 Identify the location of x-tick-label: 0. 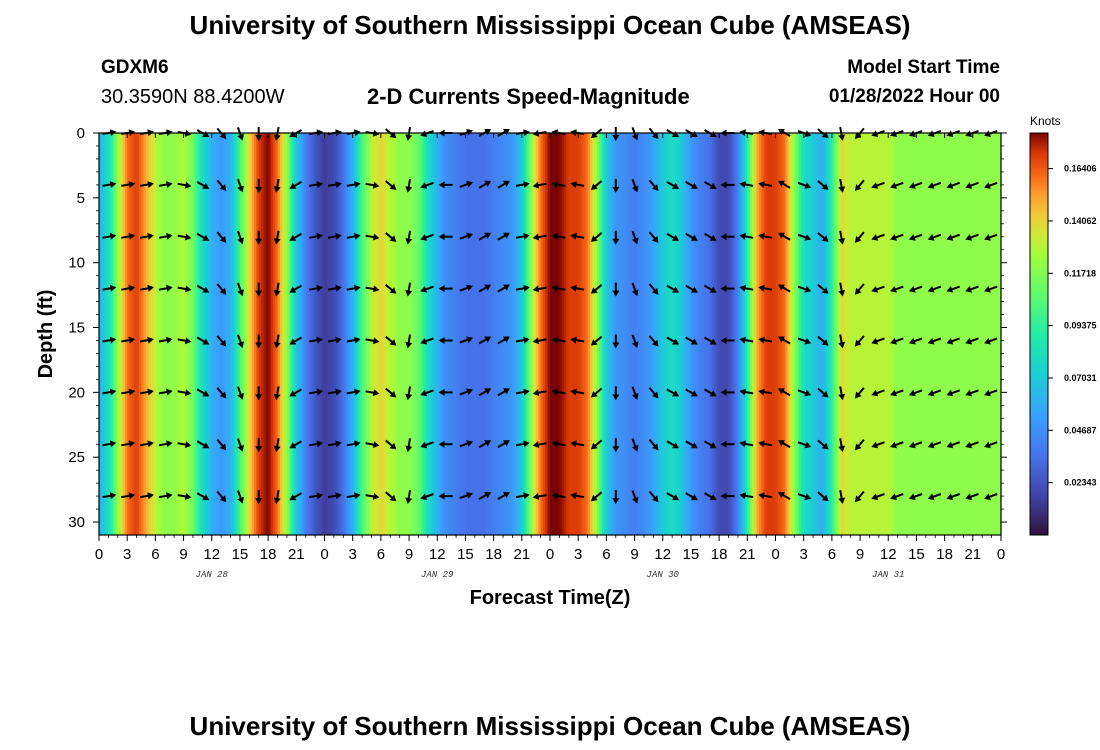
(550, 554).